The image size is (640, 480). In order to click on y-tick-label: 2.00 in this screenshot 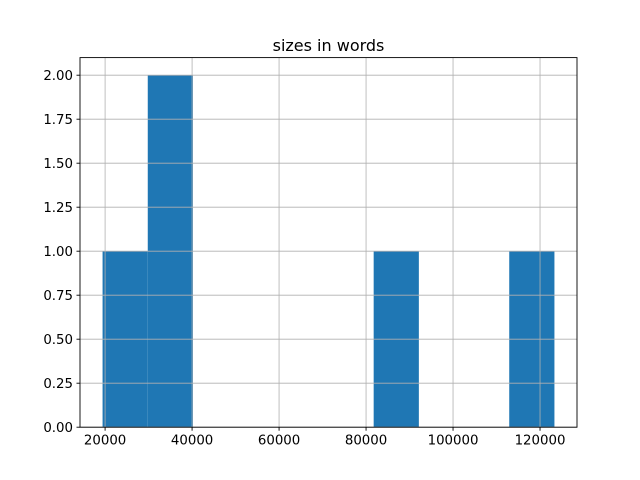, I will do `click(58, 76)`.